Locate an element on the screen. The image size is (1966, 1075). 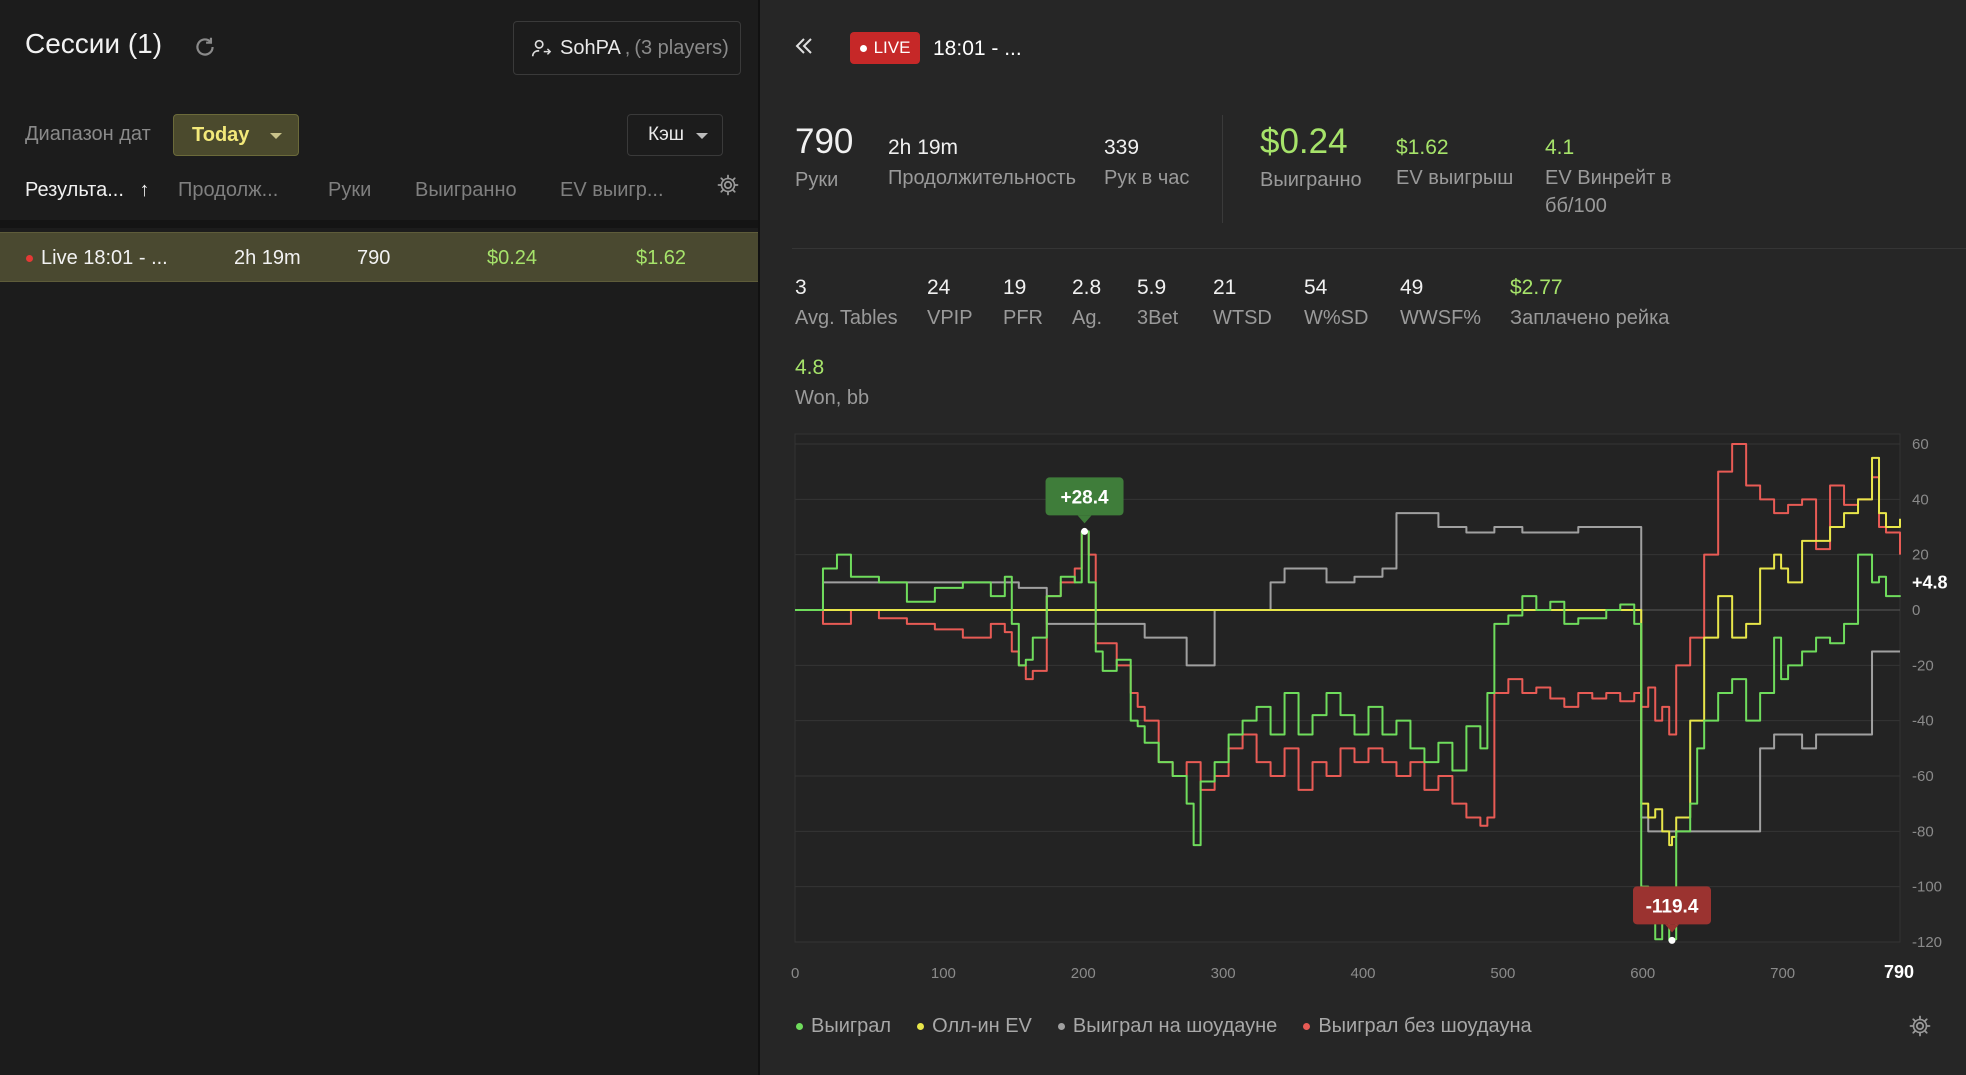
legend-item-allin-ev: Олл-ин EV is located at coordinates (974, 1026).